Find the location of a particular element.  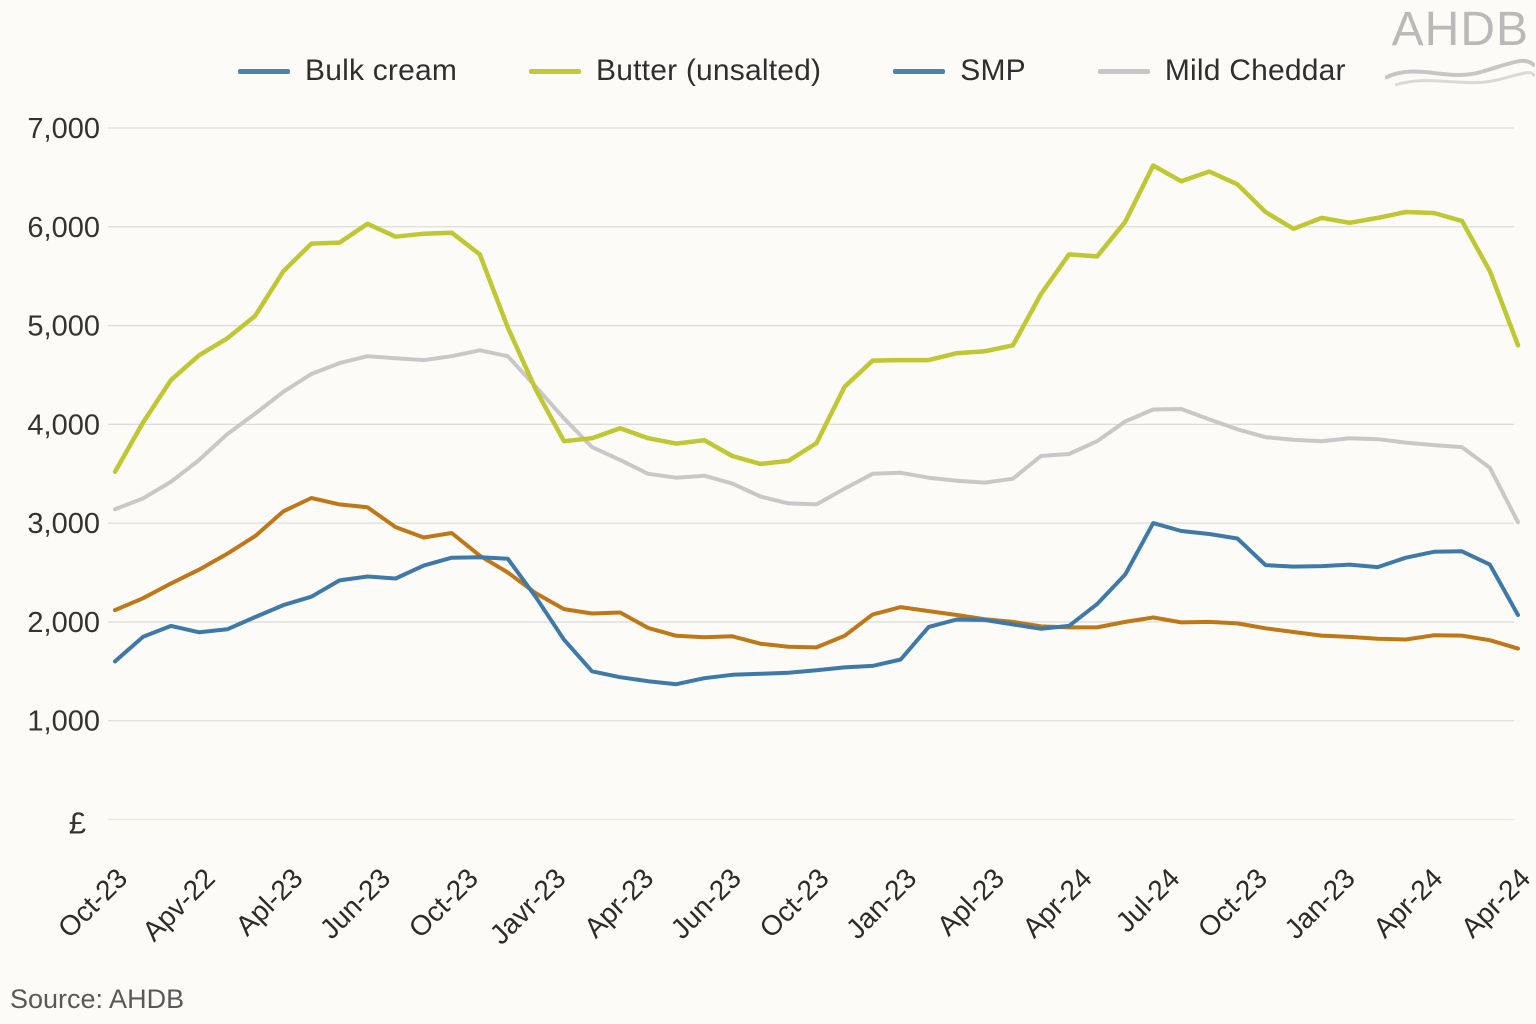

svg-text: 1,000 is located at coordinates (63, 722).